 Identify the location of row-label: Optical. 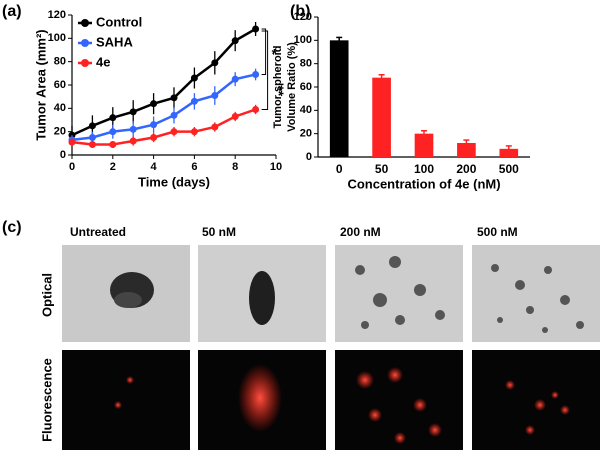
(46, 295).